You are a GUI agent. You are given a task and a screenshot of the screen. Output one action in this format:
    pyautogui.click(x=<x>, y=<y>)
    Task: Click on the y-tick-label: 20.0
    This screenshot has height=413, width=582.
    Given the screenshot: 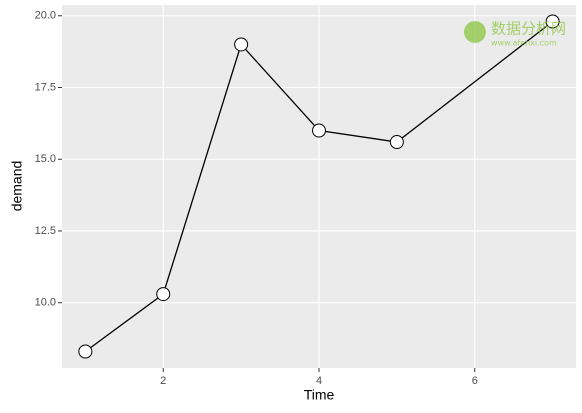 What is the action you would take?
    pyautogui.click(x=45, y=16)
    